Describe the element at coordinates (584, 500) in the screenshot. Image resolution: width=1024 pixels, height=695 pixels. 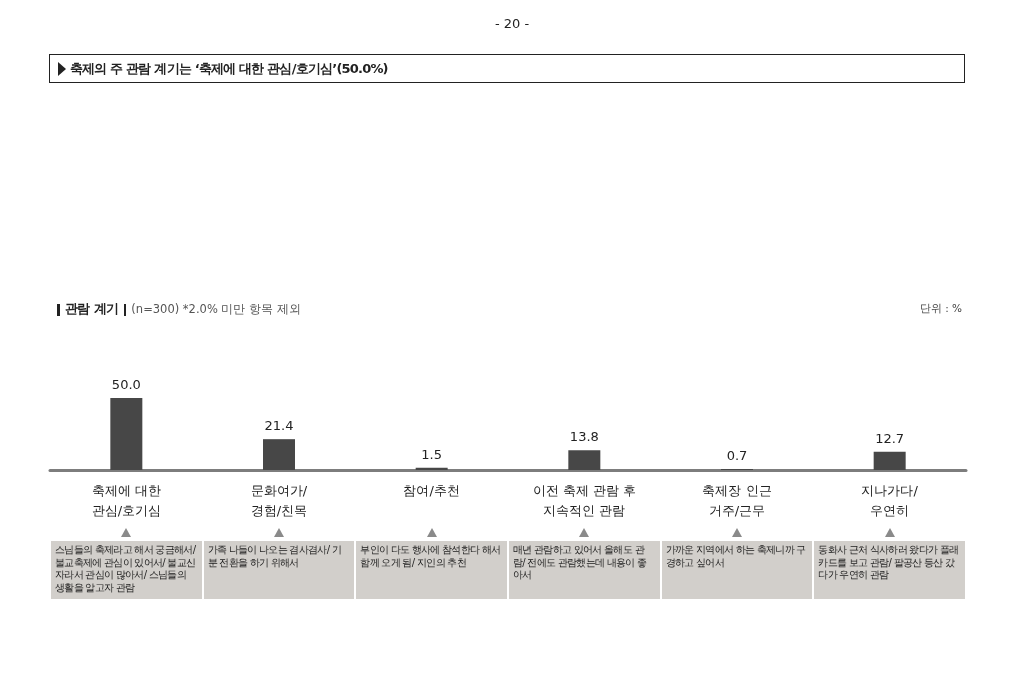
I see `x-tick-label: 이전 축제 관람 후 지속적인 관람` at that location.